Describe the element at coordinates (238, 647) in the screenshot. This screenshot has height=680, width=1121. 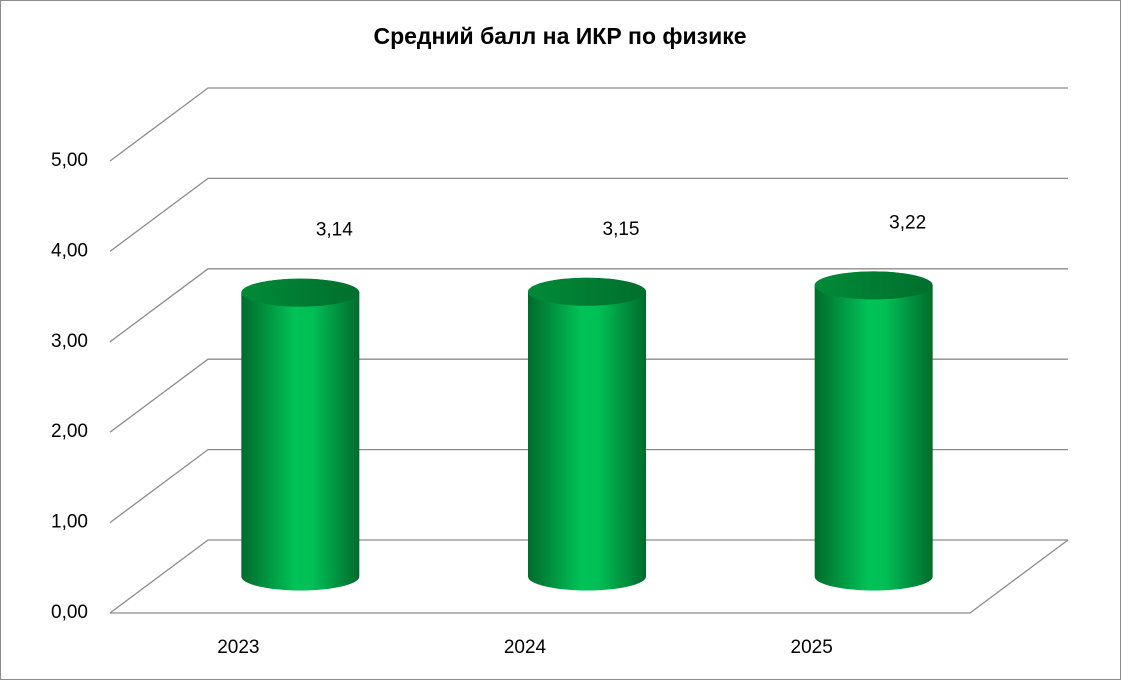
I see `x-tick-label: 2023` at that location.